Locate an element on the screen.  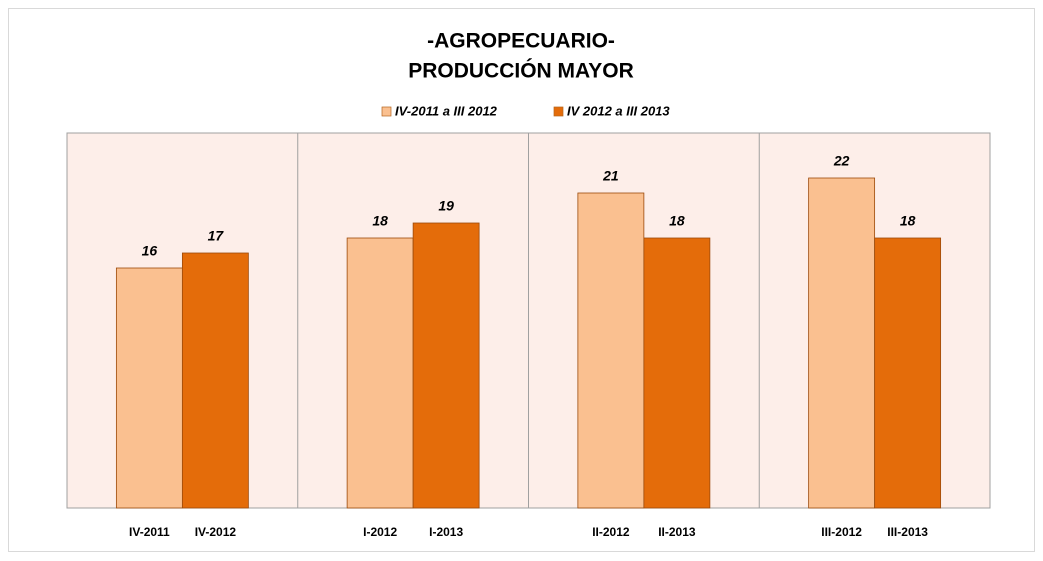
legend-label: IV 2012 a III 2013 is located at coordinates (618, 110).